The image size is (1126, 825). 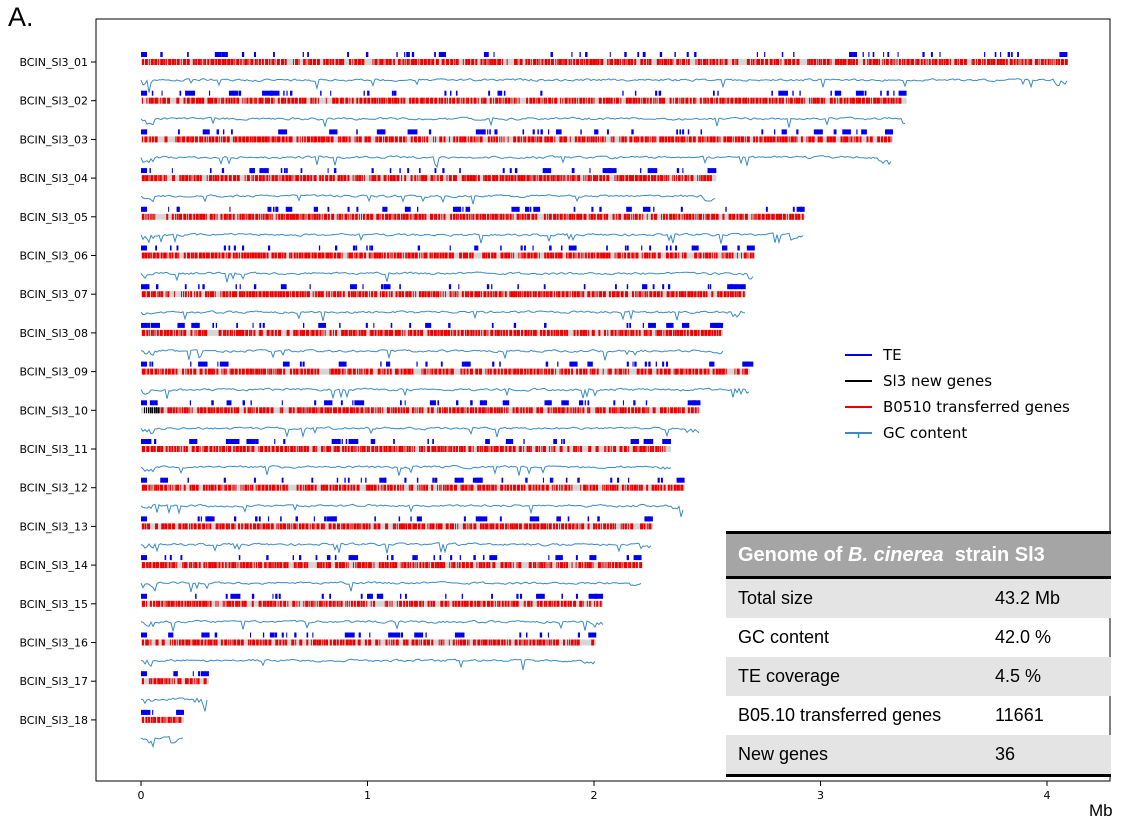 I want to click on table-row: Total size 43.2 Mb, so click(x=918, y=597).